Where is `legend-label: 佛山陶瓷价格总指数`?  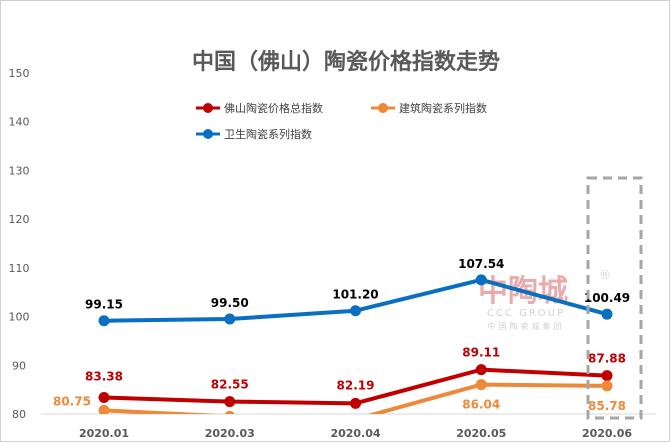
legend-label: 佛山陶瓷价格总指数 is located at coordinates (273, 108).